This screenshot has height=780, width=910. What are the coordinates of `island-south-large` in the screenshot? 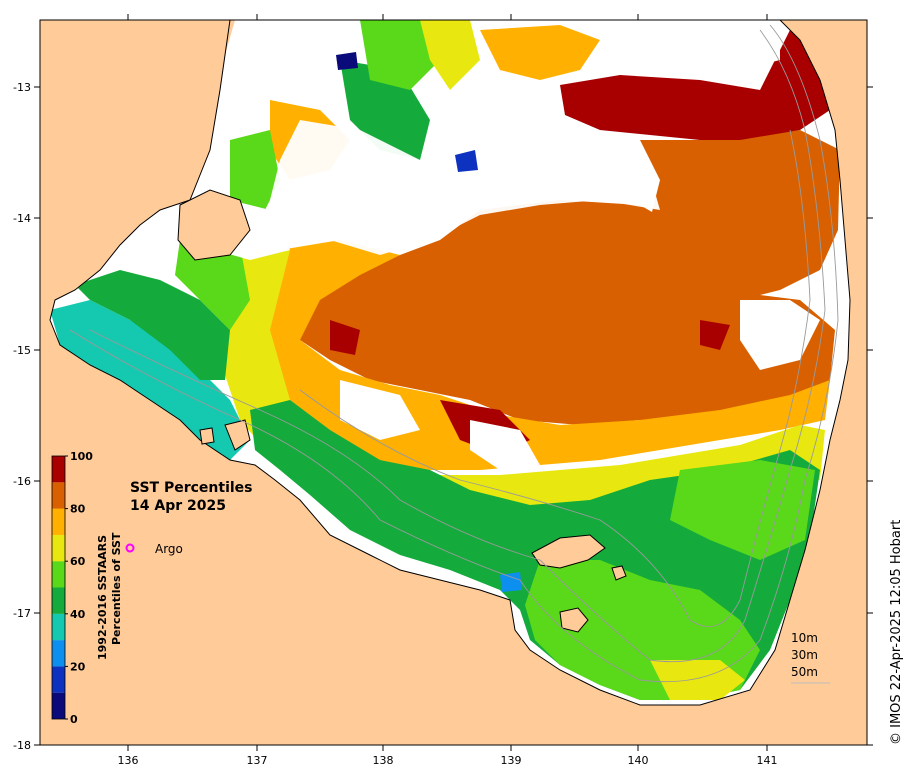 It's located at (568, 551).